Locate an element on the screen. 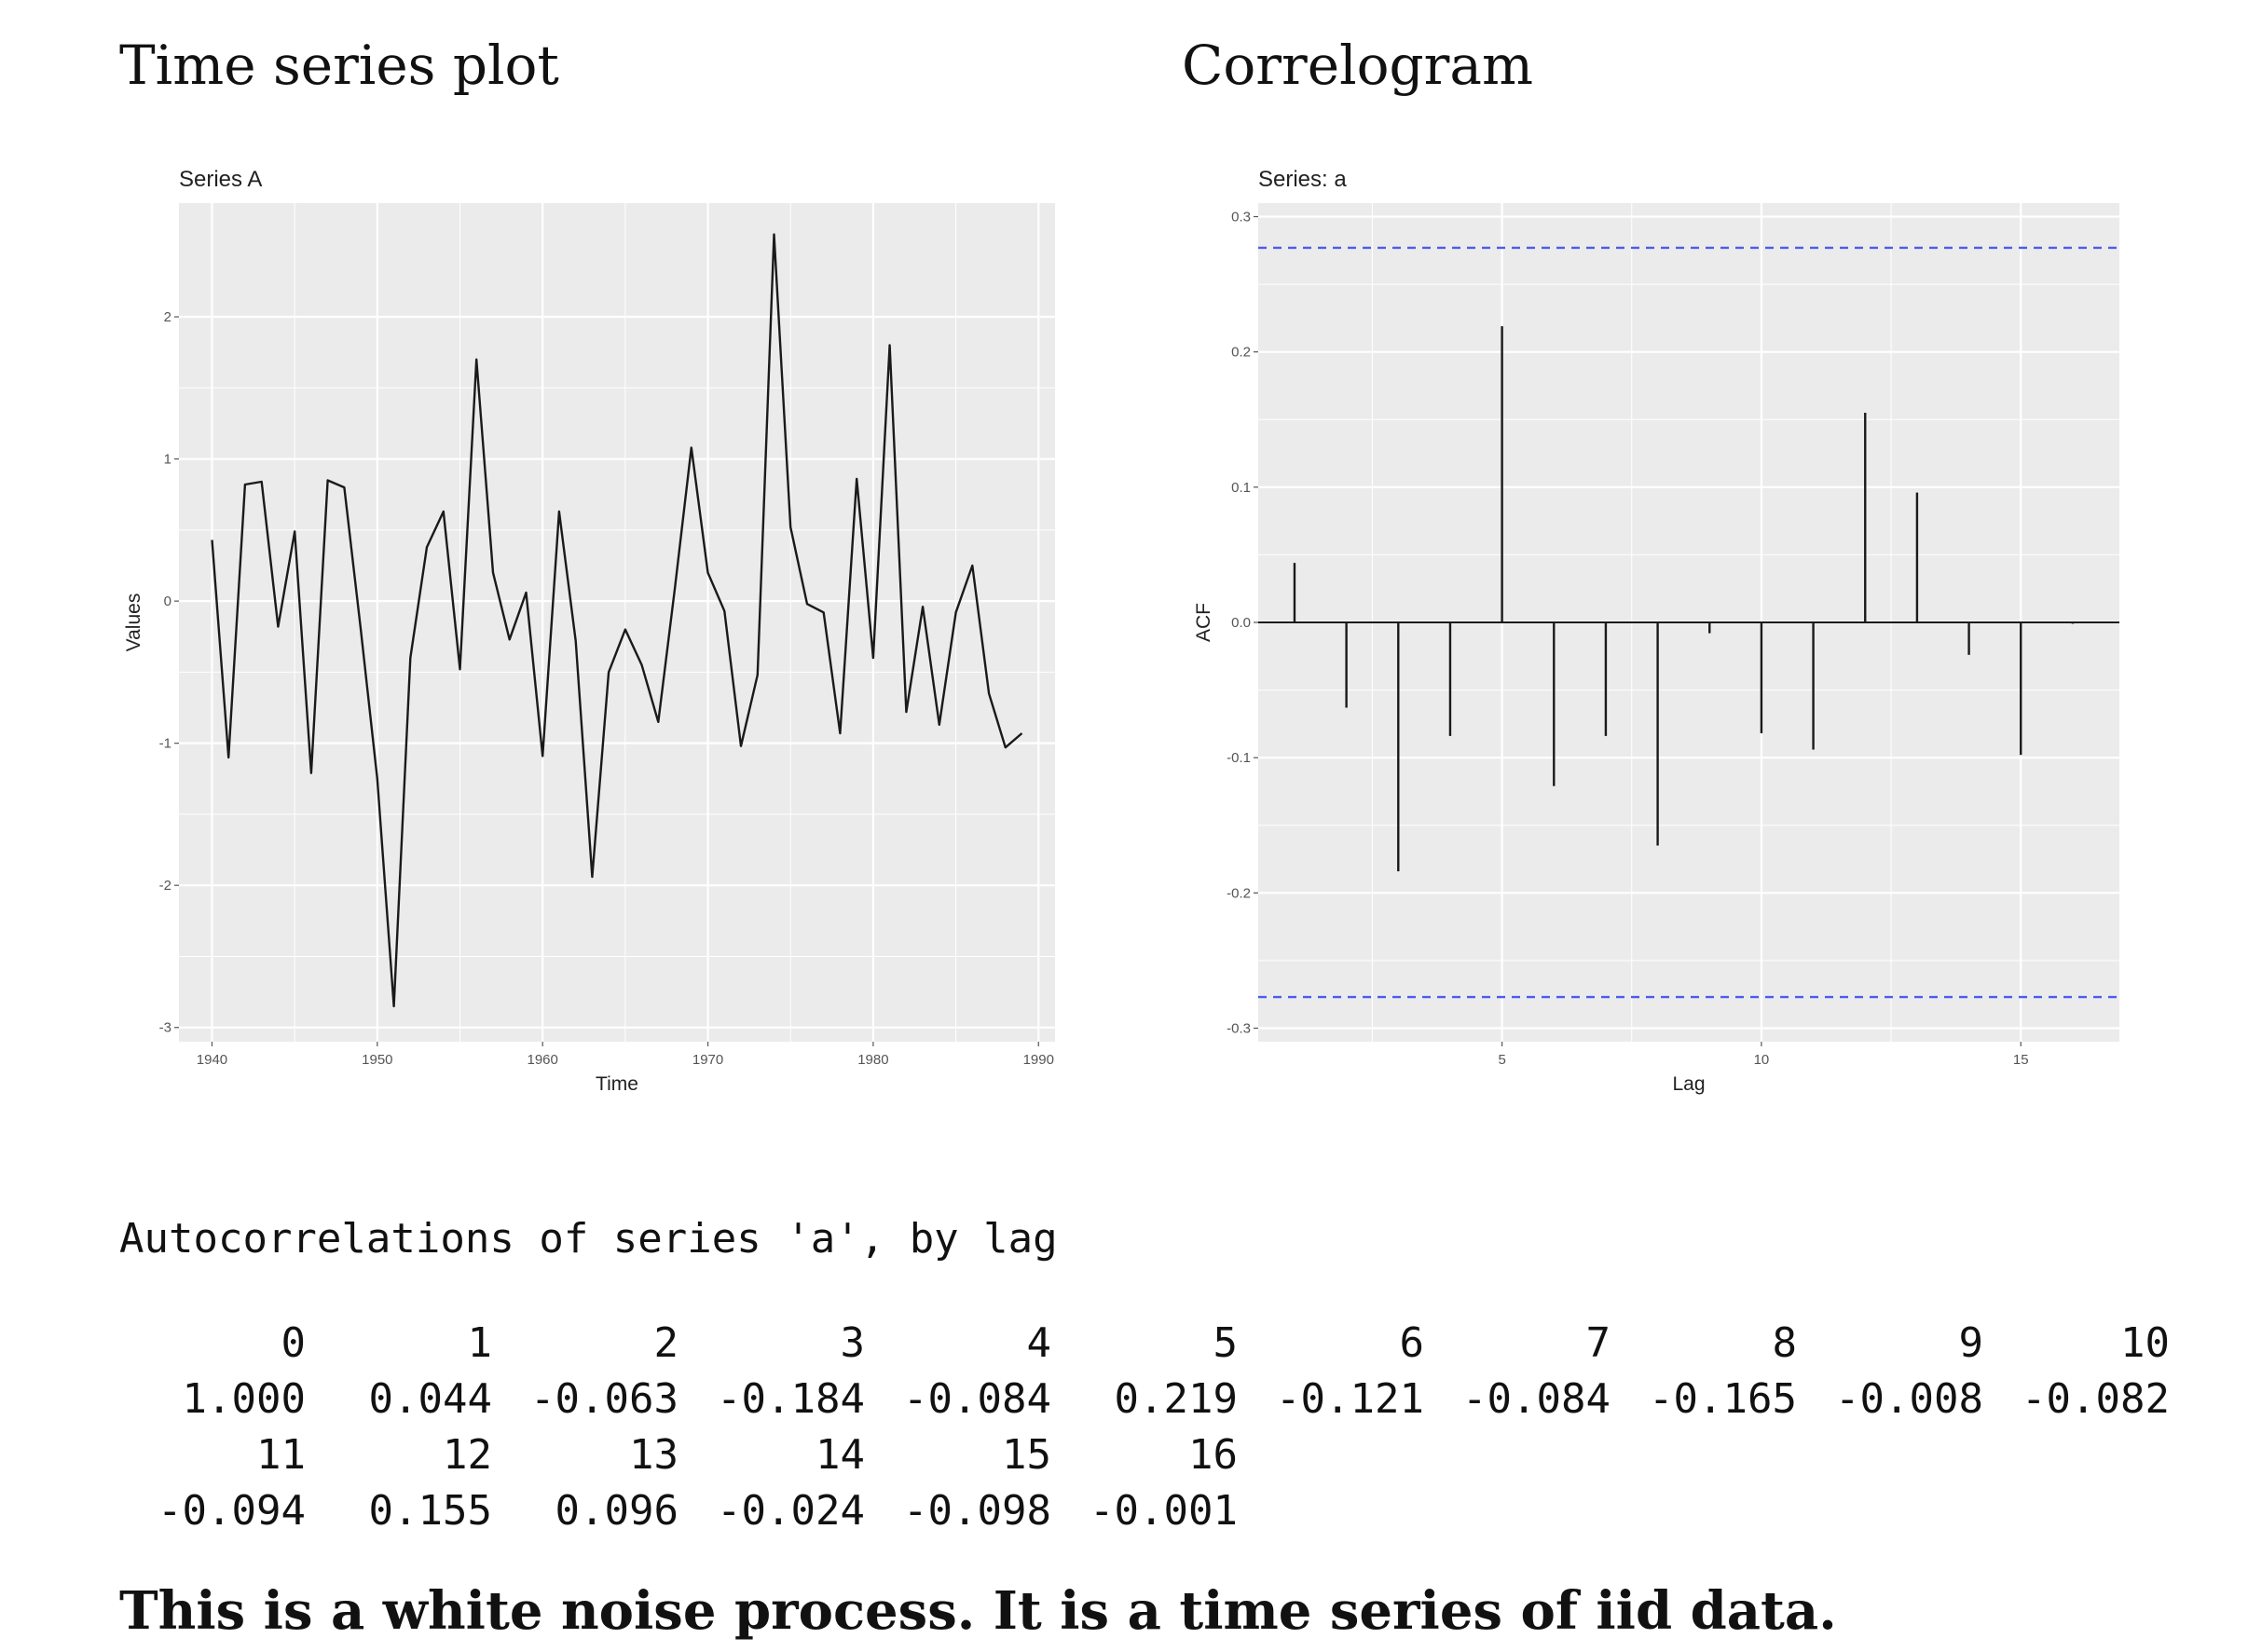 This screenshot has height=1652, width=2248. acf-value-row: -0.094 0.155 0.096 -0.024 -0.098 -0.001 is located at coordinates (1144, 1511).